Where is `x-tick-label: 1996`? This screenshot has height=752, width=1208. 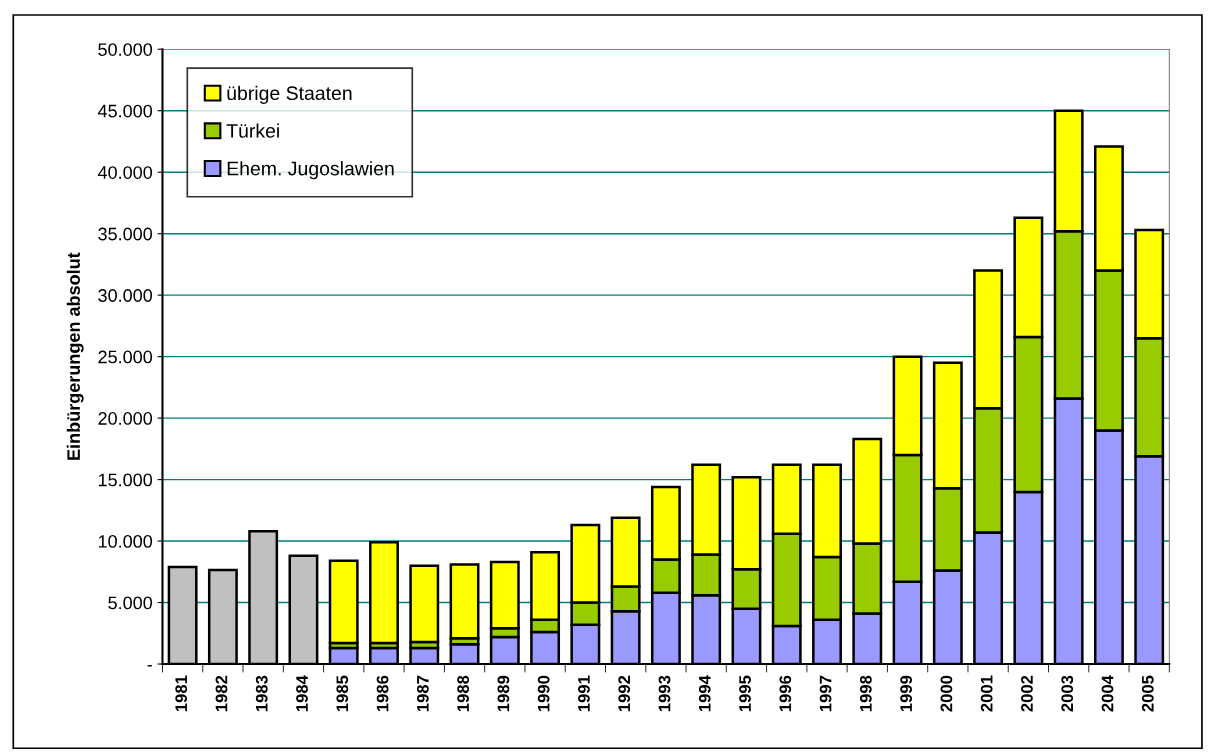 x-tick-label: 1996 is located at coordinates (785, 693).